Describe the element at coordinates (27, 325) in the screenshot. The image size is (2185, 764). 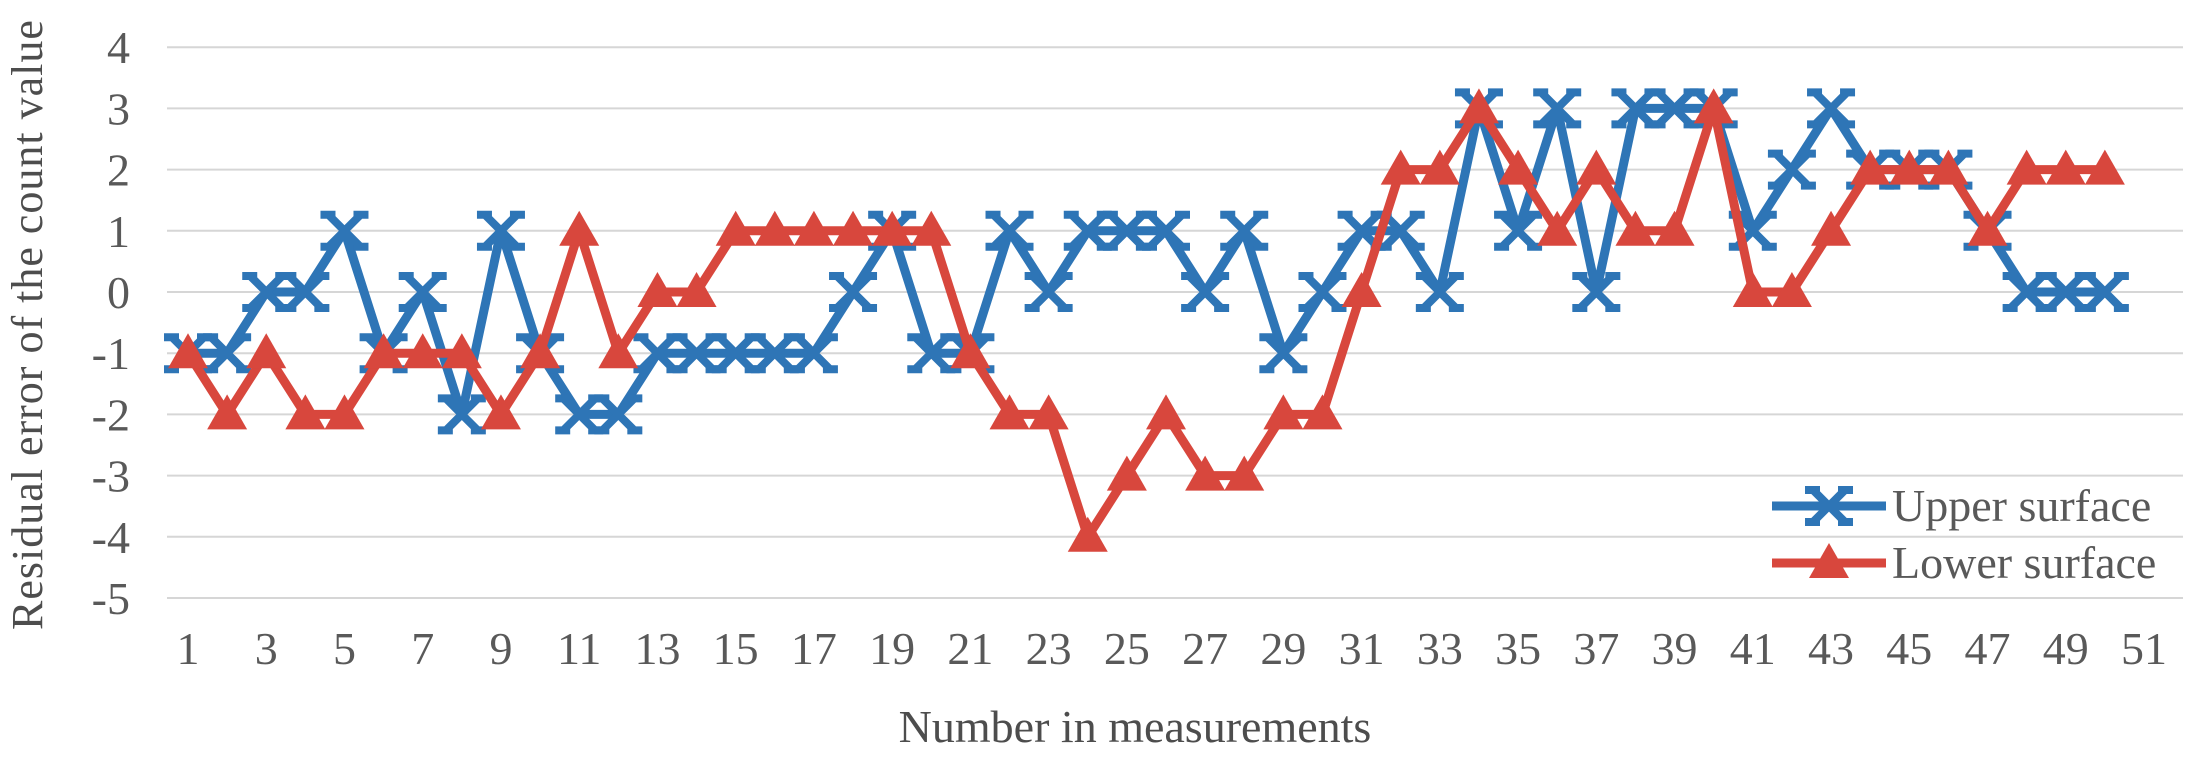
I see `y-axis-title: Residual error of the count value` at that location.